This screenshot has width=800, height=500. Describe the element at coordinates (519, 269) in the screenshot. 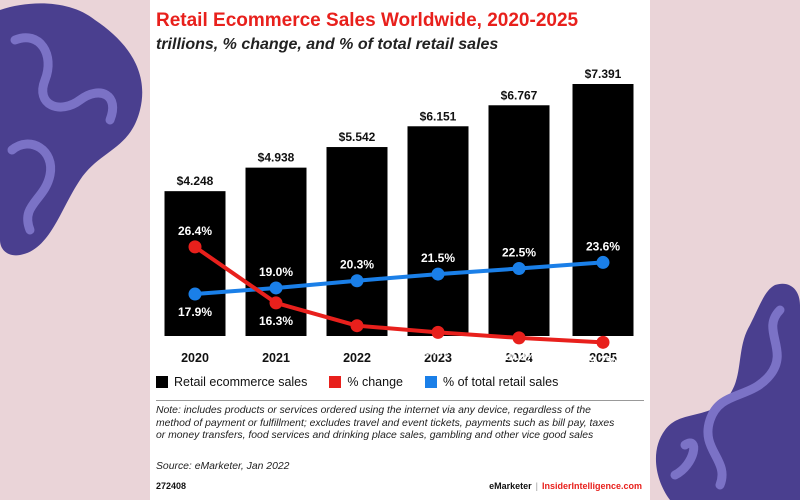

I see `pct-total-point-2024` at that location.